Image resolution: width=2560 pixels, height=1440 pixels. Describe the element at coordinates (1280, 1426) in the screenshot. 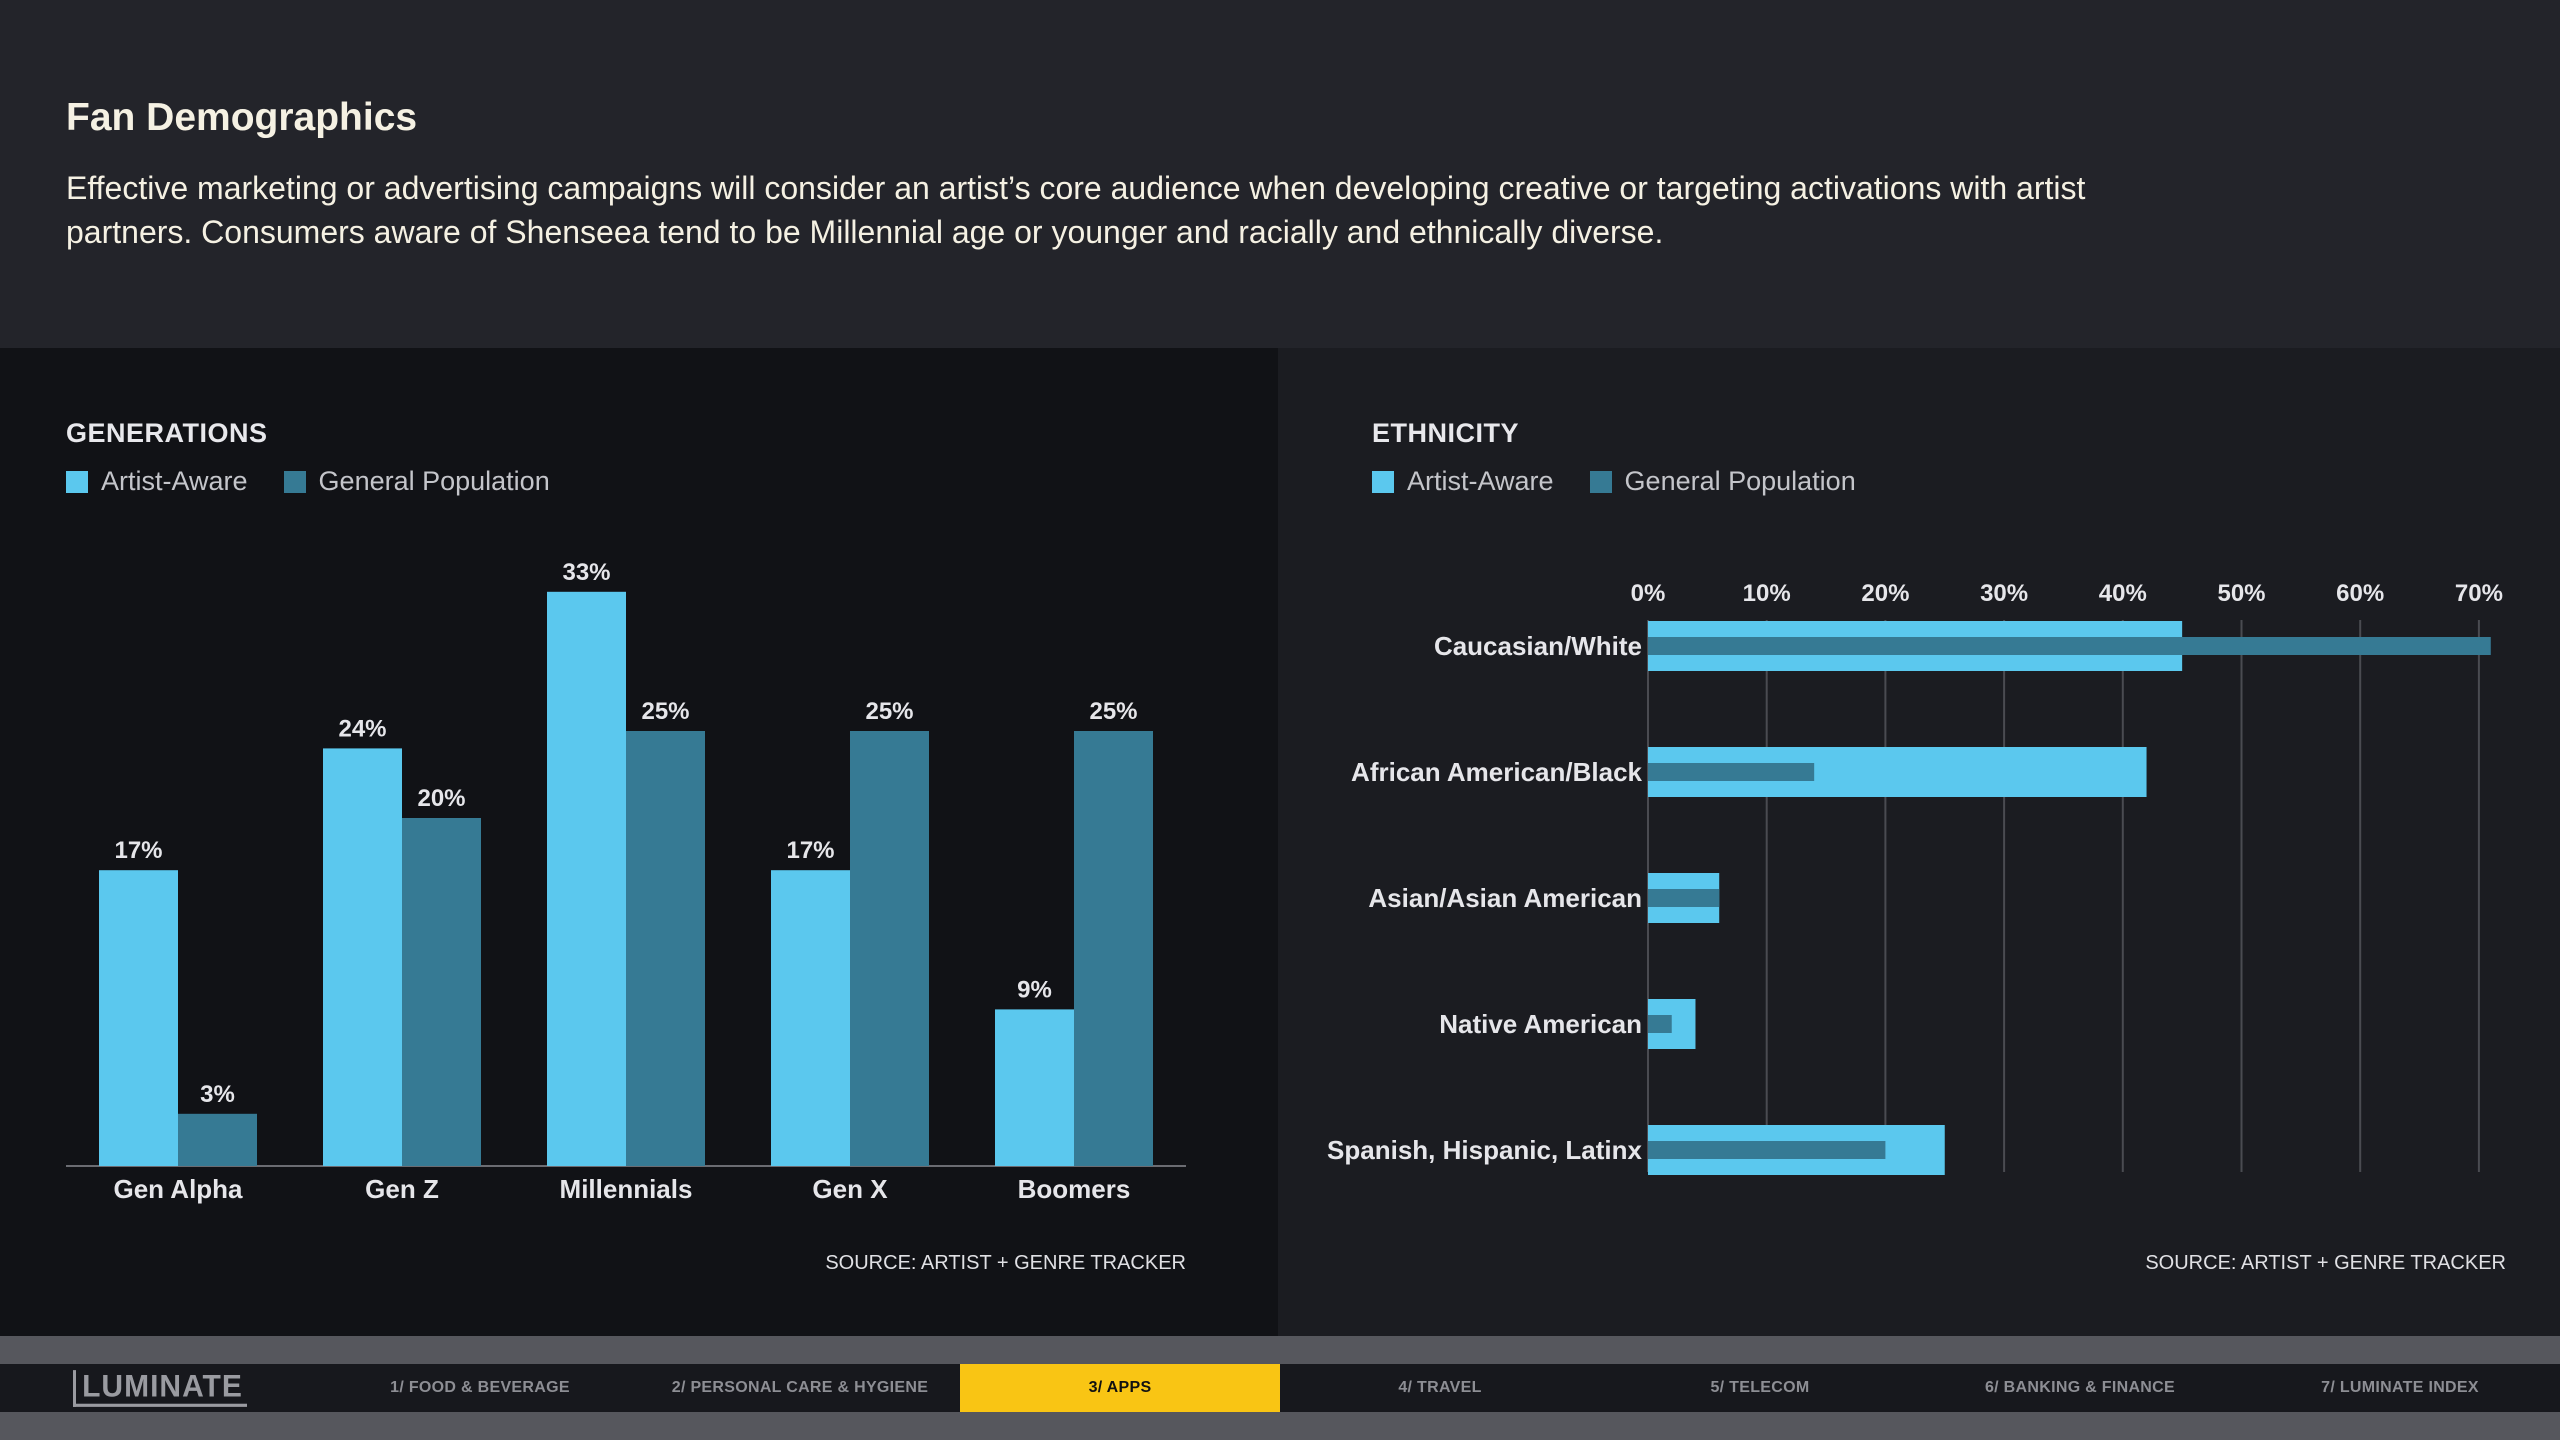

I see `nav-divider-bottom` at that location.